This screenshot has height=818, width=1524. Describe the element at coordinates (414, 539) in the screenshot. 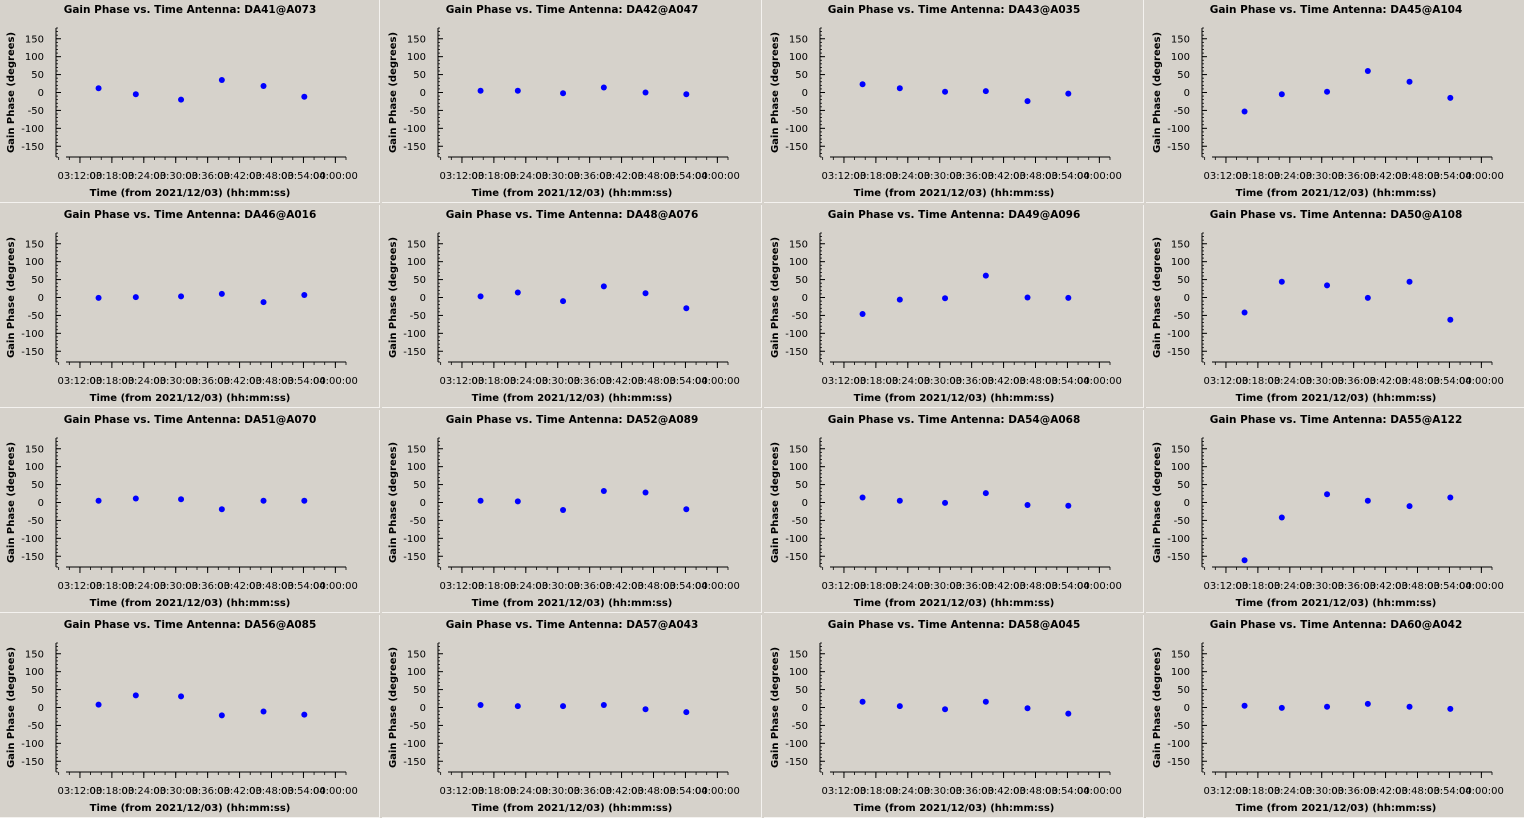

I see `y-tick-label: -100` at that location.